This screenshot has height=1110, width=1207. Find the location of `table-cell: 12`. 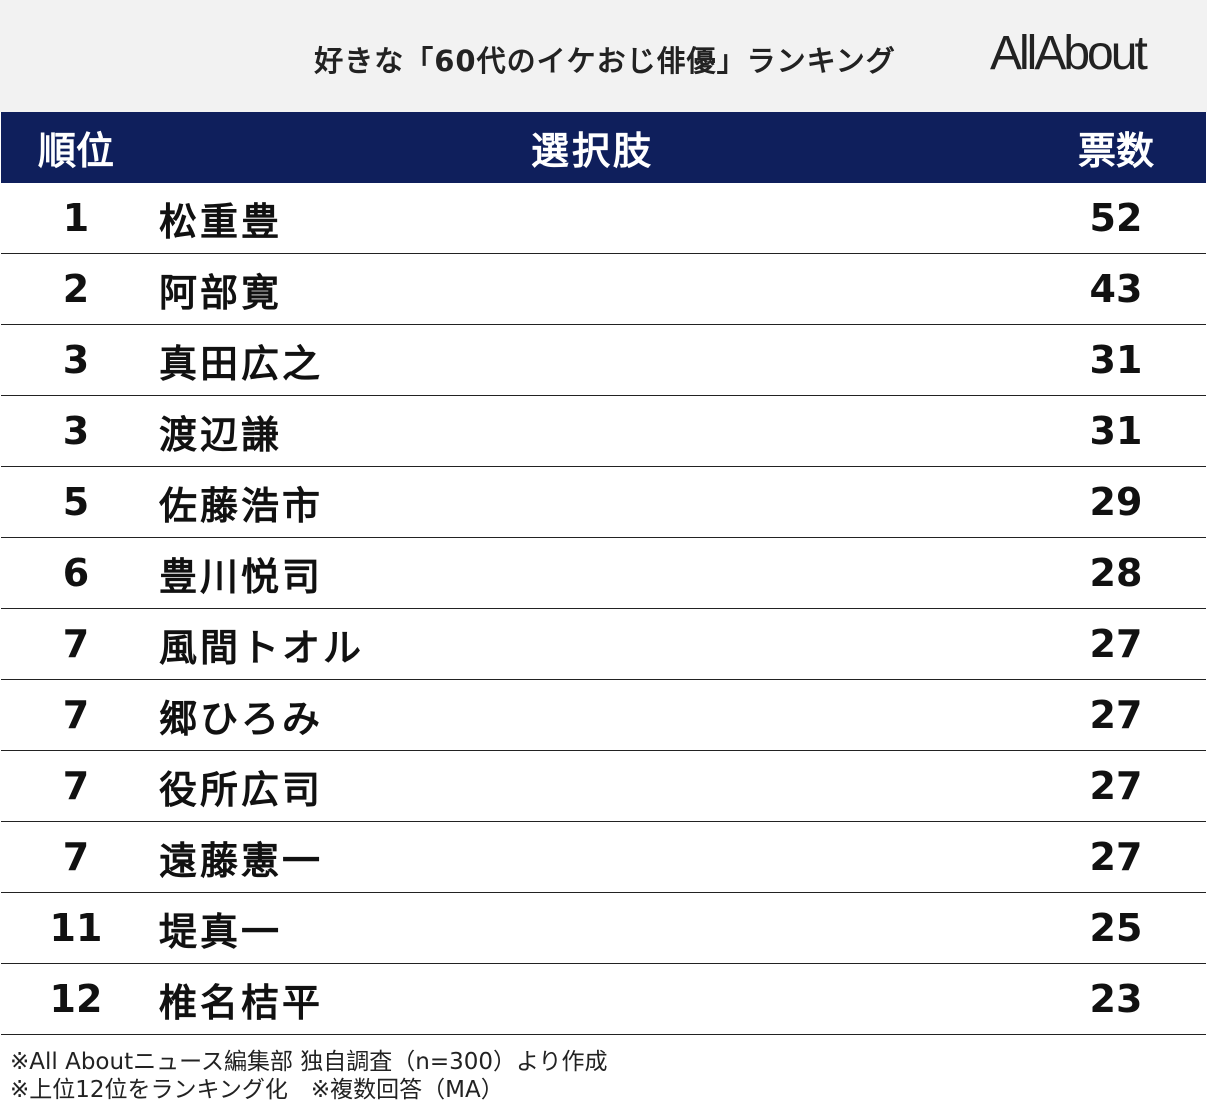

table-cell: 12 is located at coordinates (76, 999).